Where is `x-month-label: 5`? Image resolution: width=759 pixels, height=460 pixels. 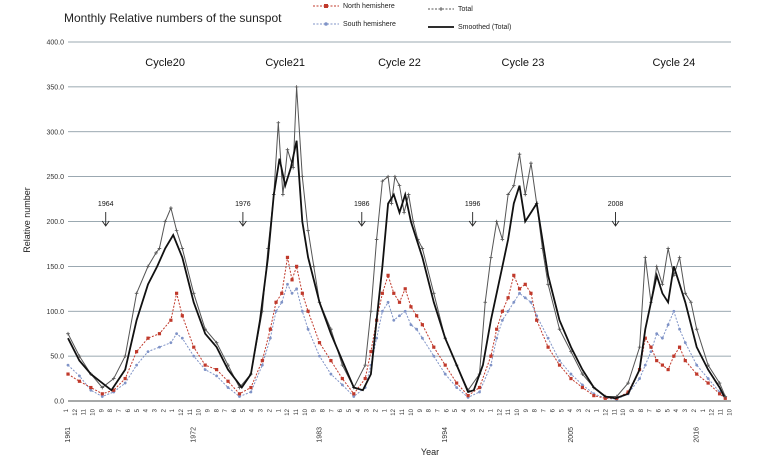 x-month-label: 5 is located at coordinates (350, 410).